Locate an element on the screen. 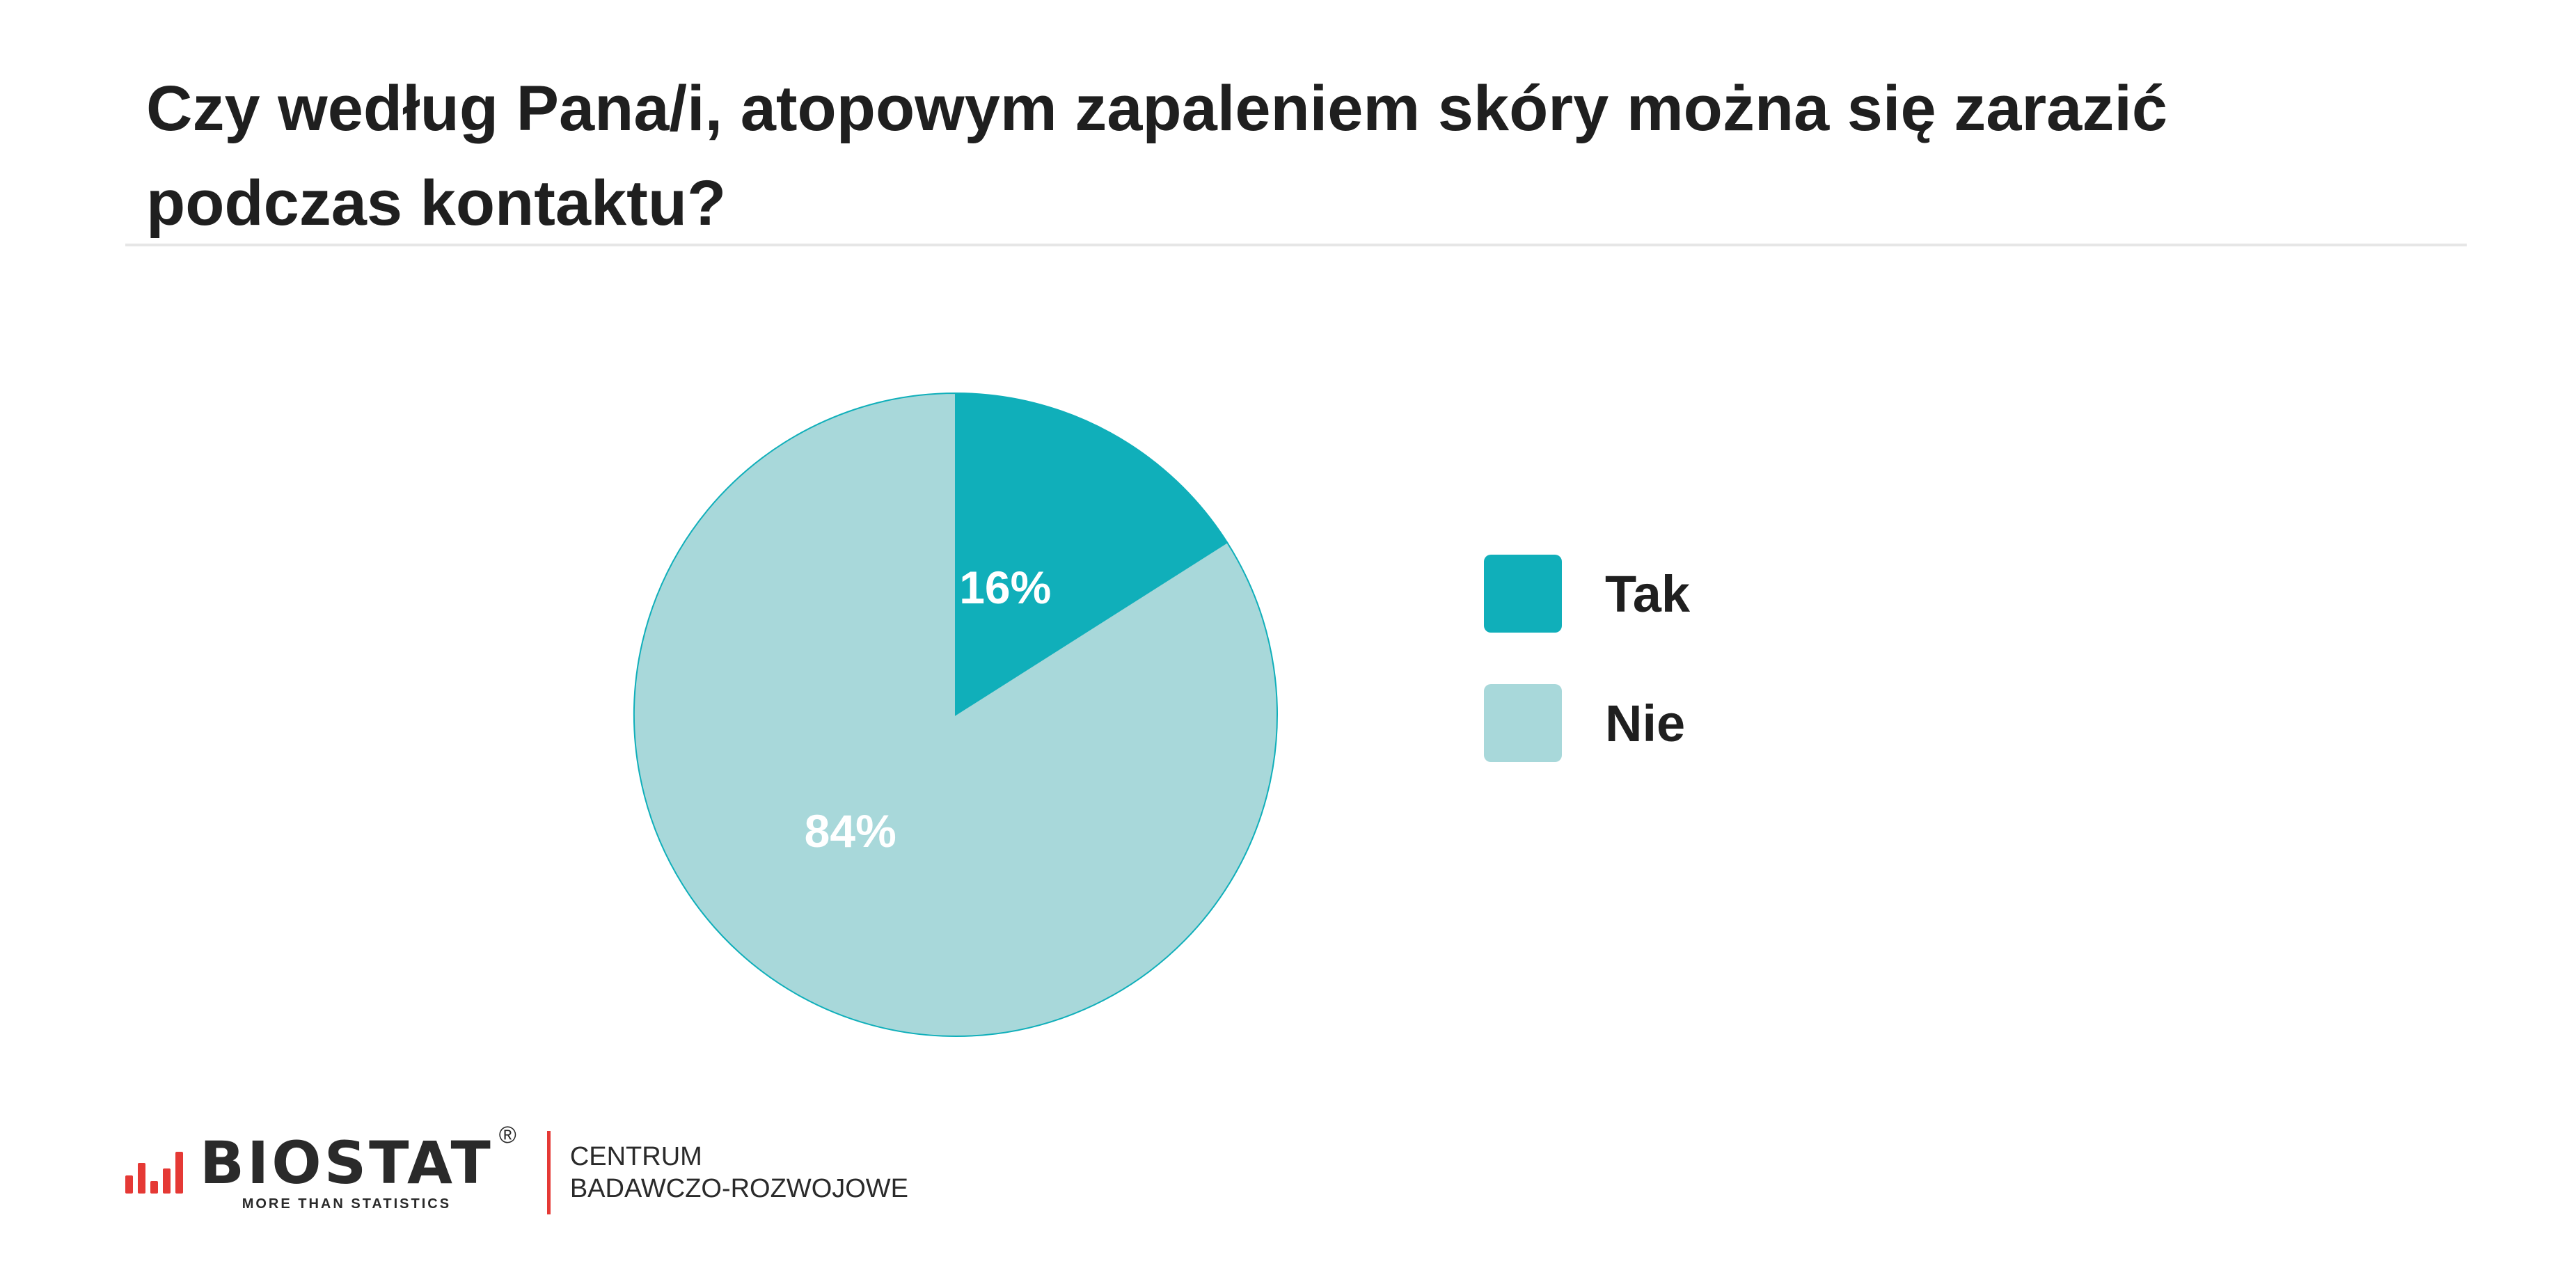 This screenshot has height=1284, width=2576. legend-label-tak: Tak is located at coordinates (1648, 593).